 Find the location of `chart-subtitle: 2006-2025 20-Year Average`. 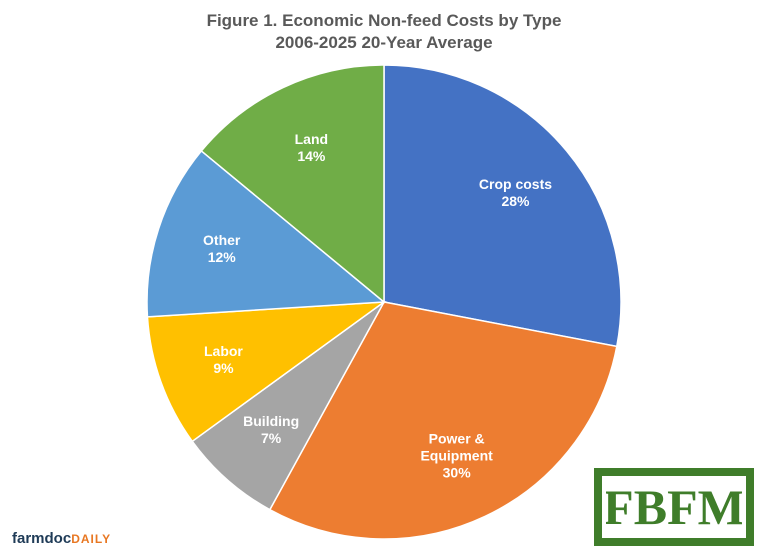

chart-subtitle: 2006-2025 20-Year Average is located at coordinates (384, 42).